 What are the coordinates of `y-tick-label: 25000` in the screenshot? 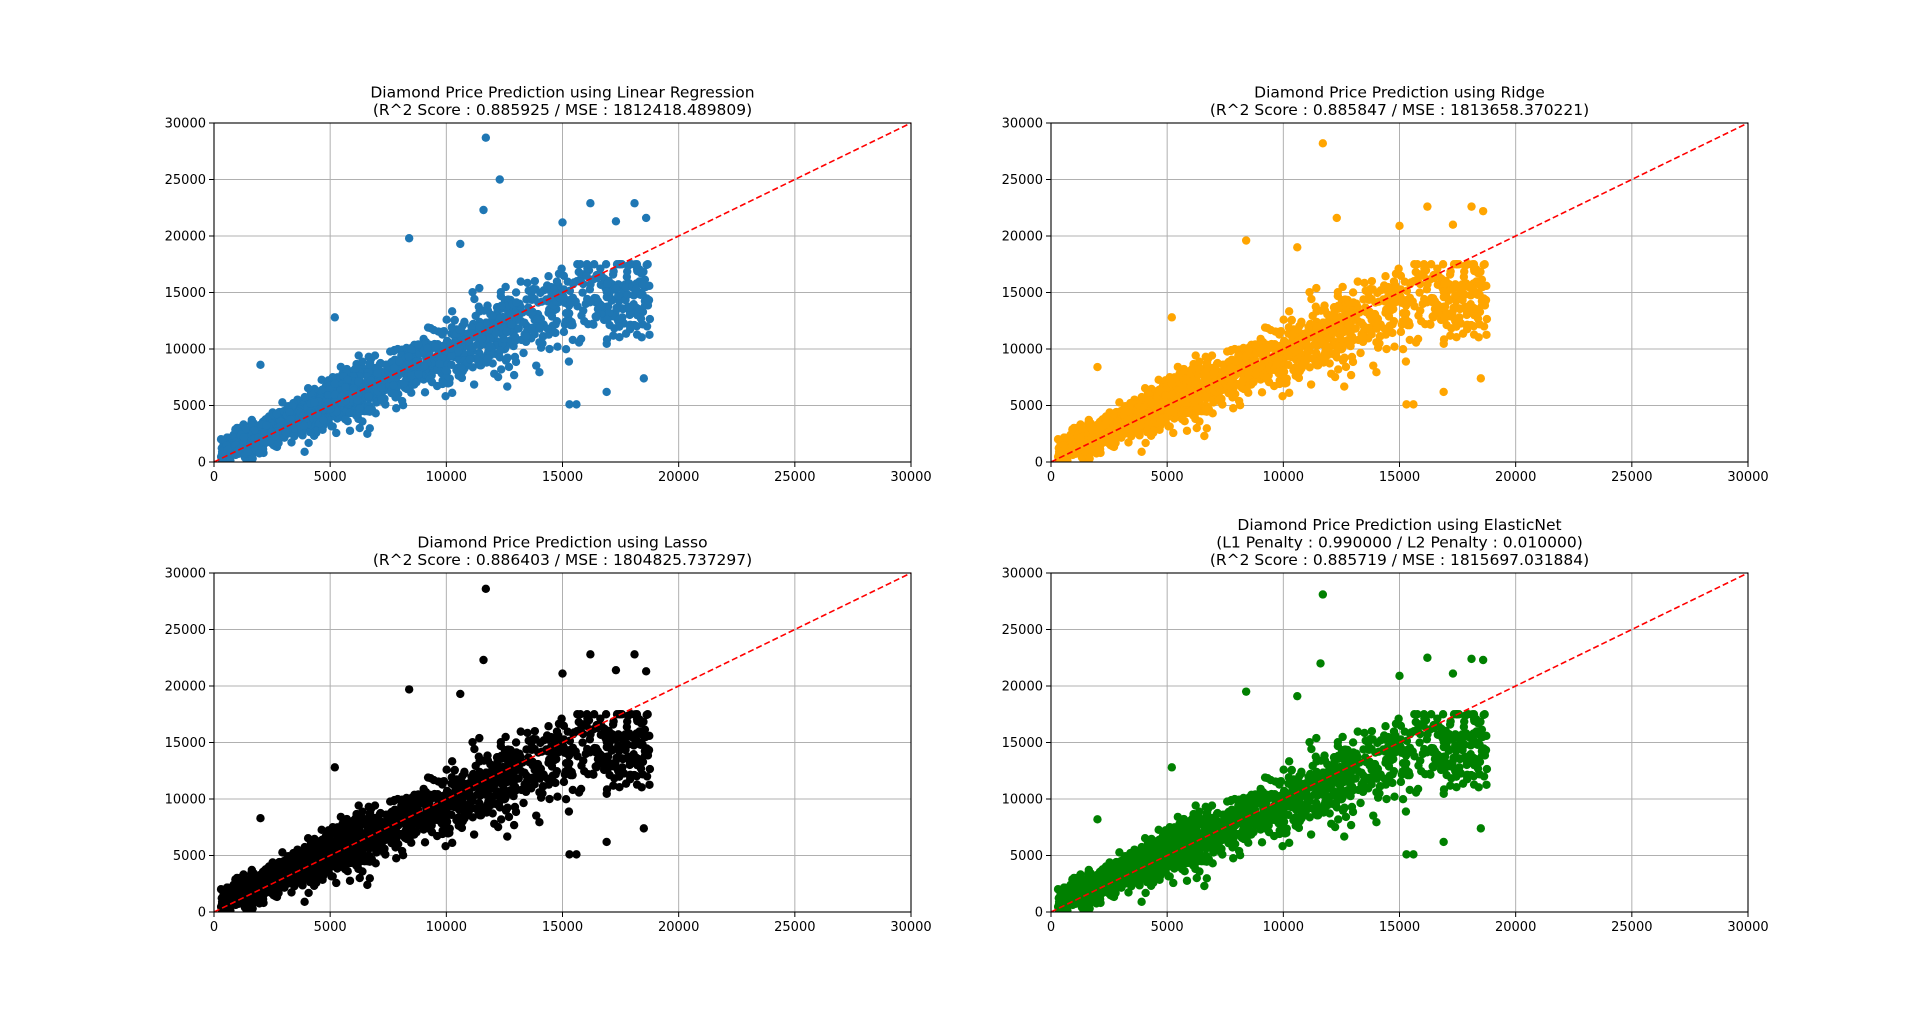 It's located at (1022, 180).